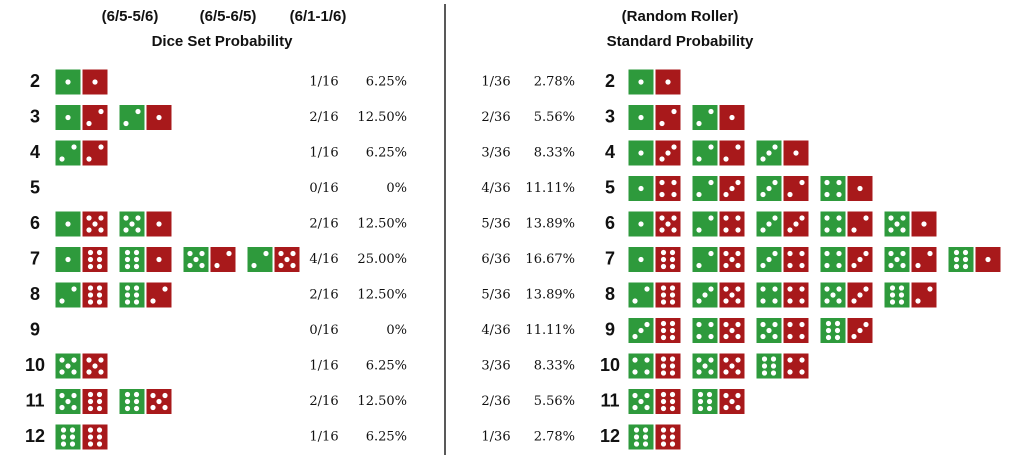 This screenshot has height=462, width=1024. I want to click on sum-label: 2, so click(35, 81).